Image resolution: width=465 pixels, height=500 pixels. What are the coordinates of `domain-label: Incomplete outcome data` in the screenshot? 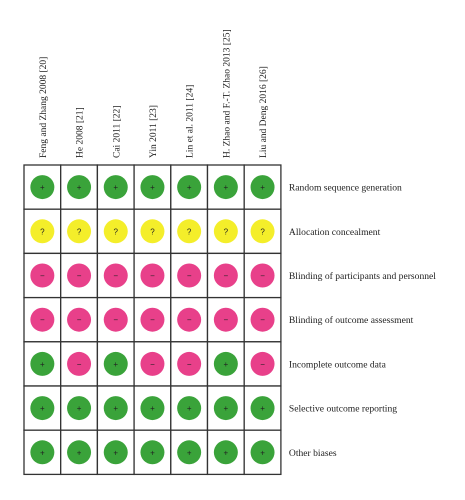 It's located at (338, 364).